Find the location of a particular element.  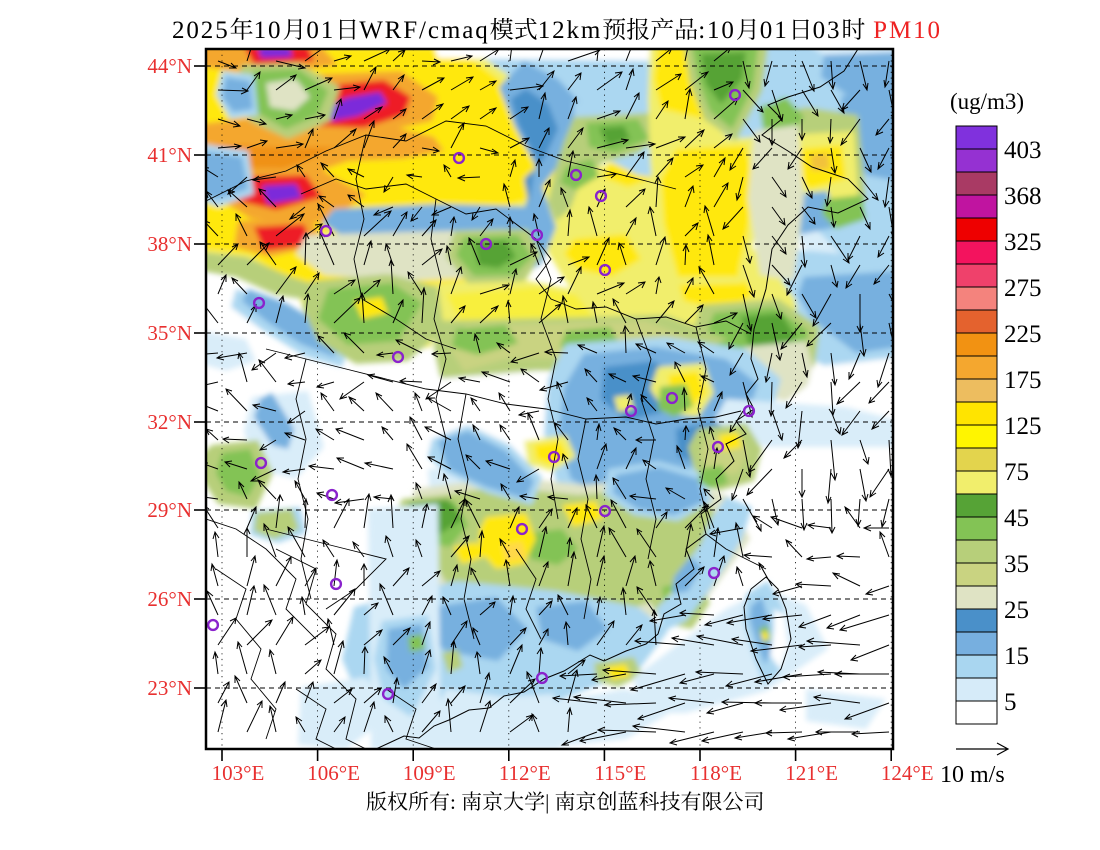

svg-text: 35 is located at coordinates (1016, 564).